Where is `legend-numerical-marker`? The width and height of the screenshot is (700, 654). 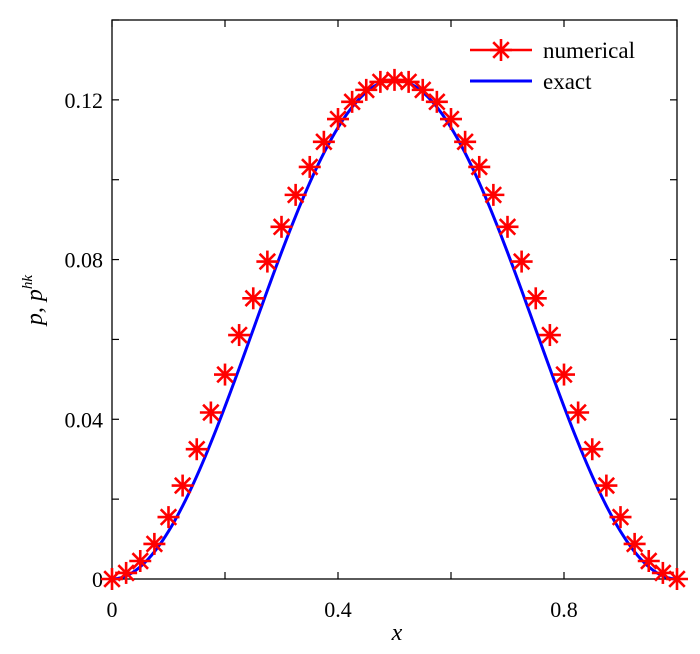 legend-numerical-marker is located at coordinates (501, 50).